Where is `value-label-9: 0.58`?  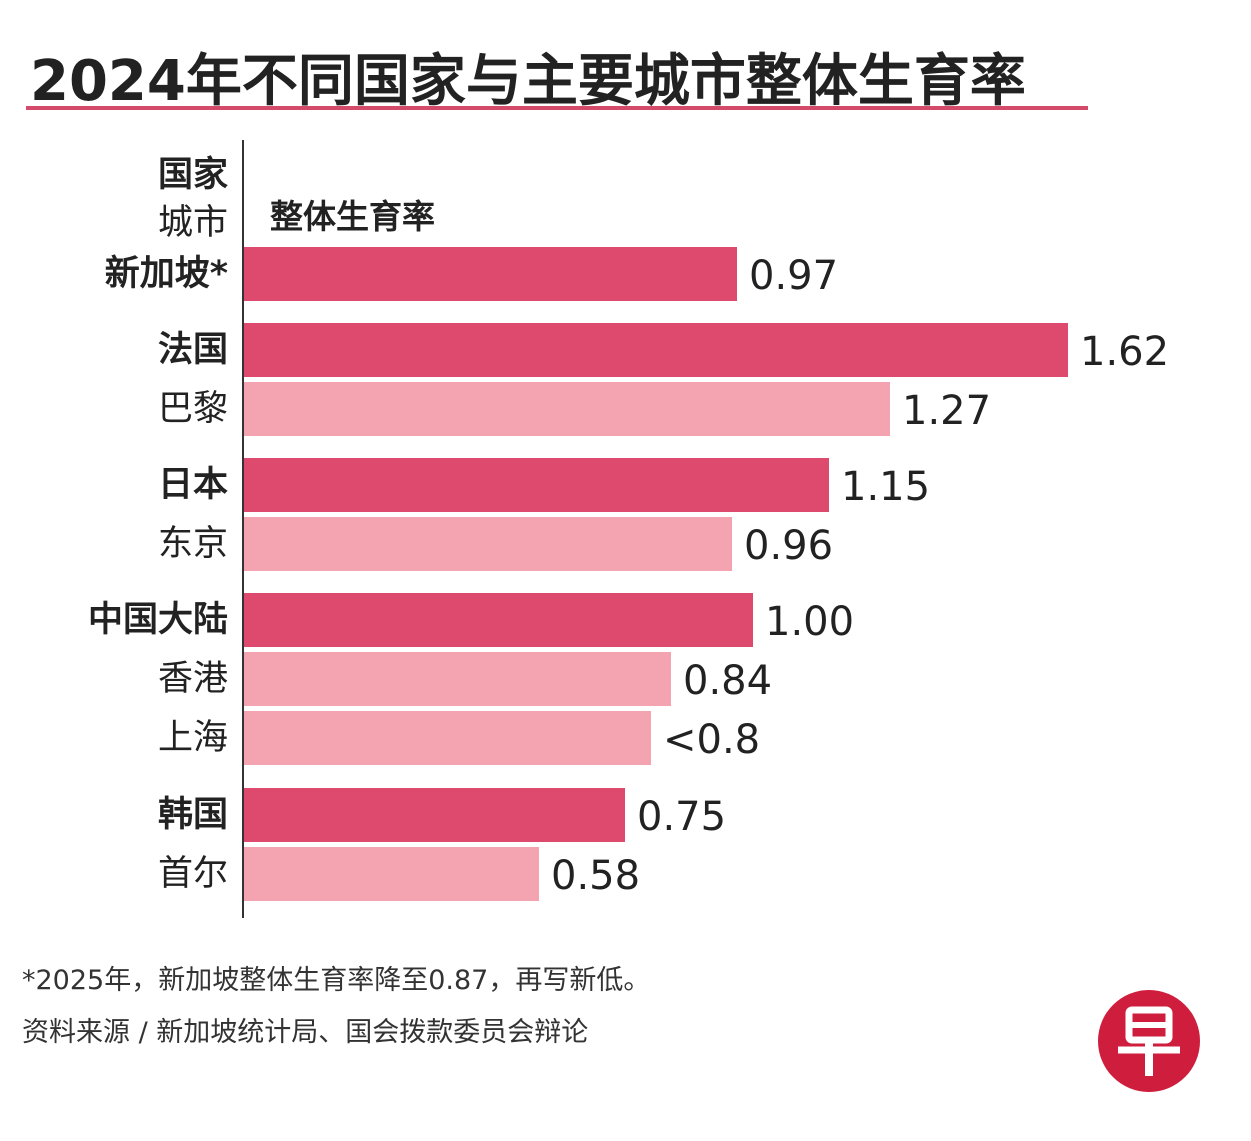 value-label-9: 0.58 is located at coordinates (596, 876).